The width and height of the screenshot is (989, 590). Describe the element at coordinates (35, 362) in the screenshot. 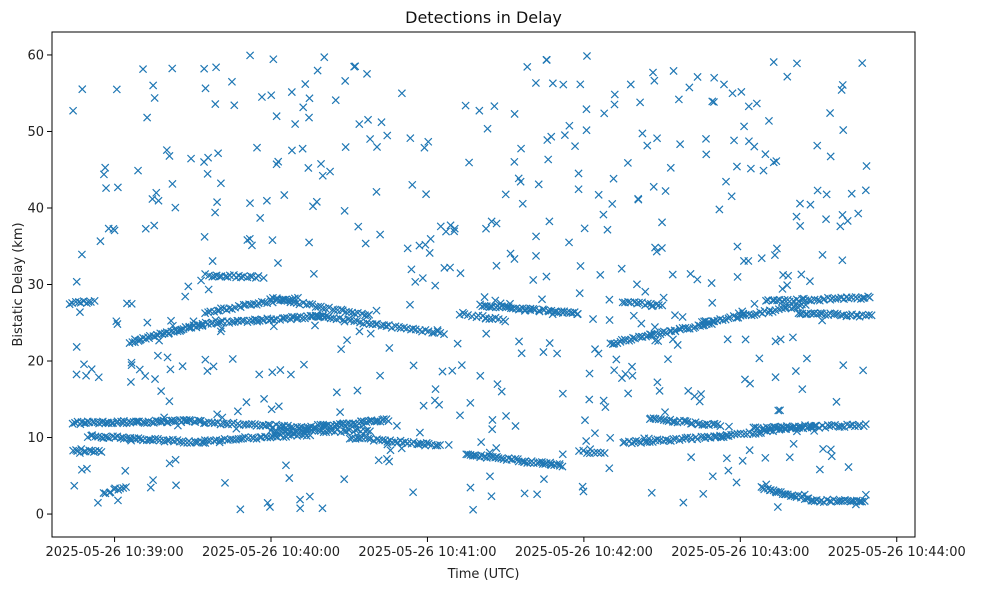

I see `y-tick-label: 20` at that location.